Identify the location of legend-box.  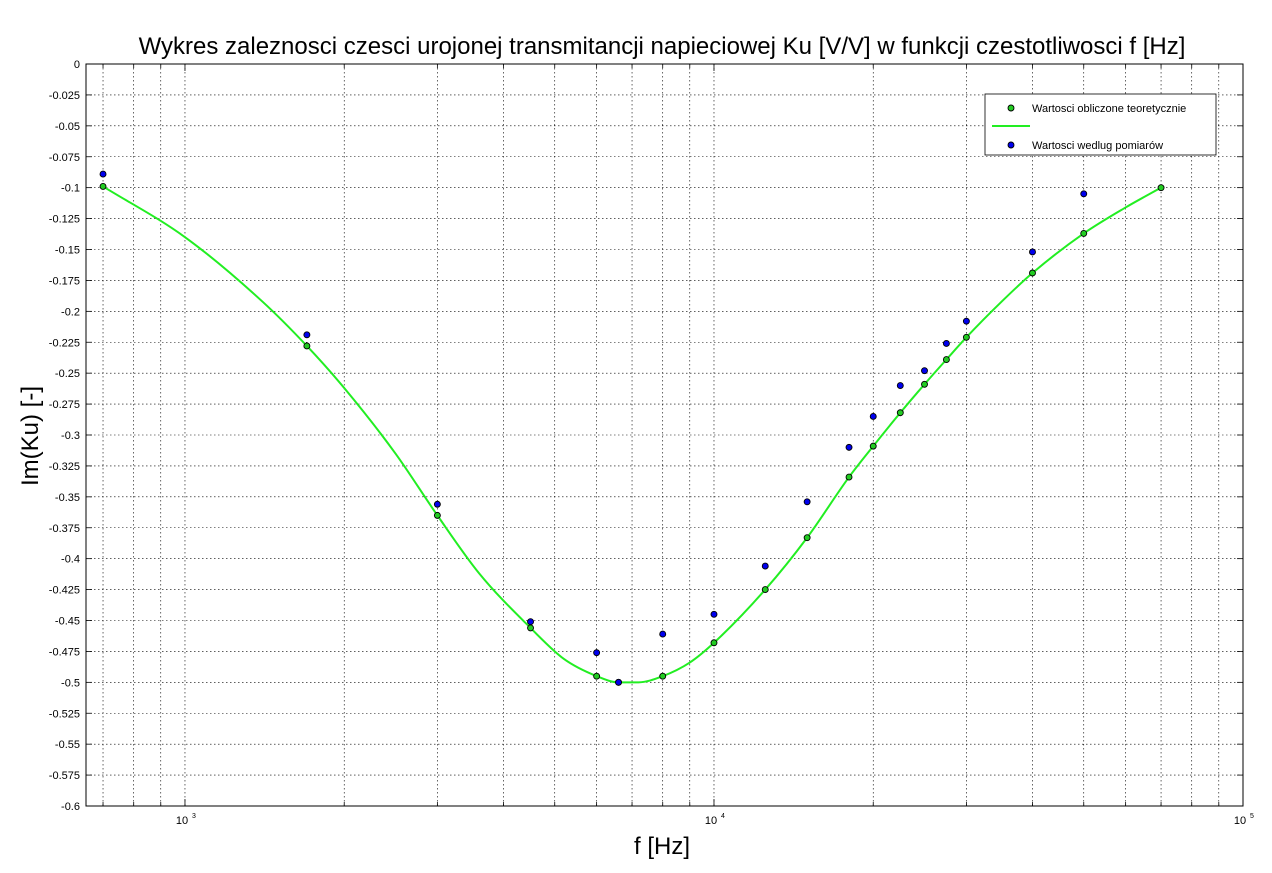
(1100, 124).